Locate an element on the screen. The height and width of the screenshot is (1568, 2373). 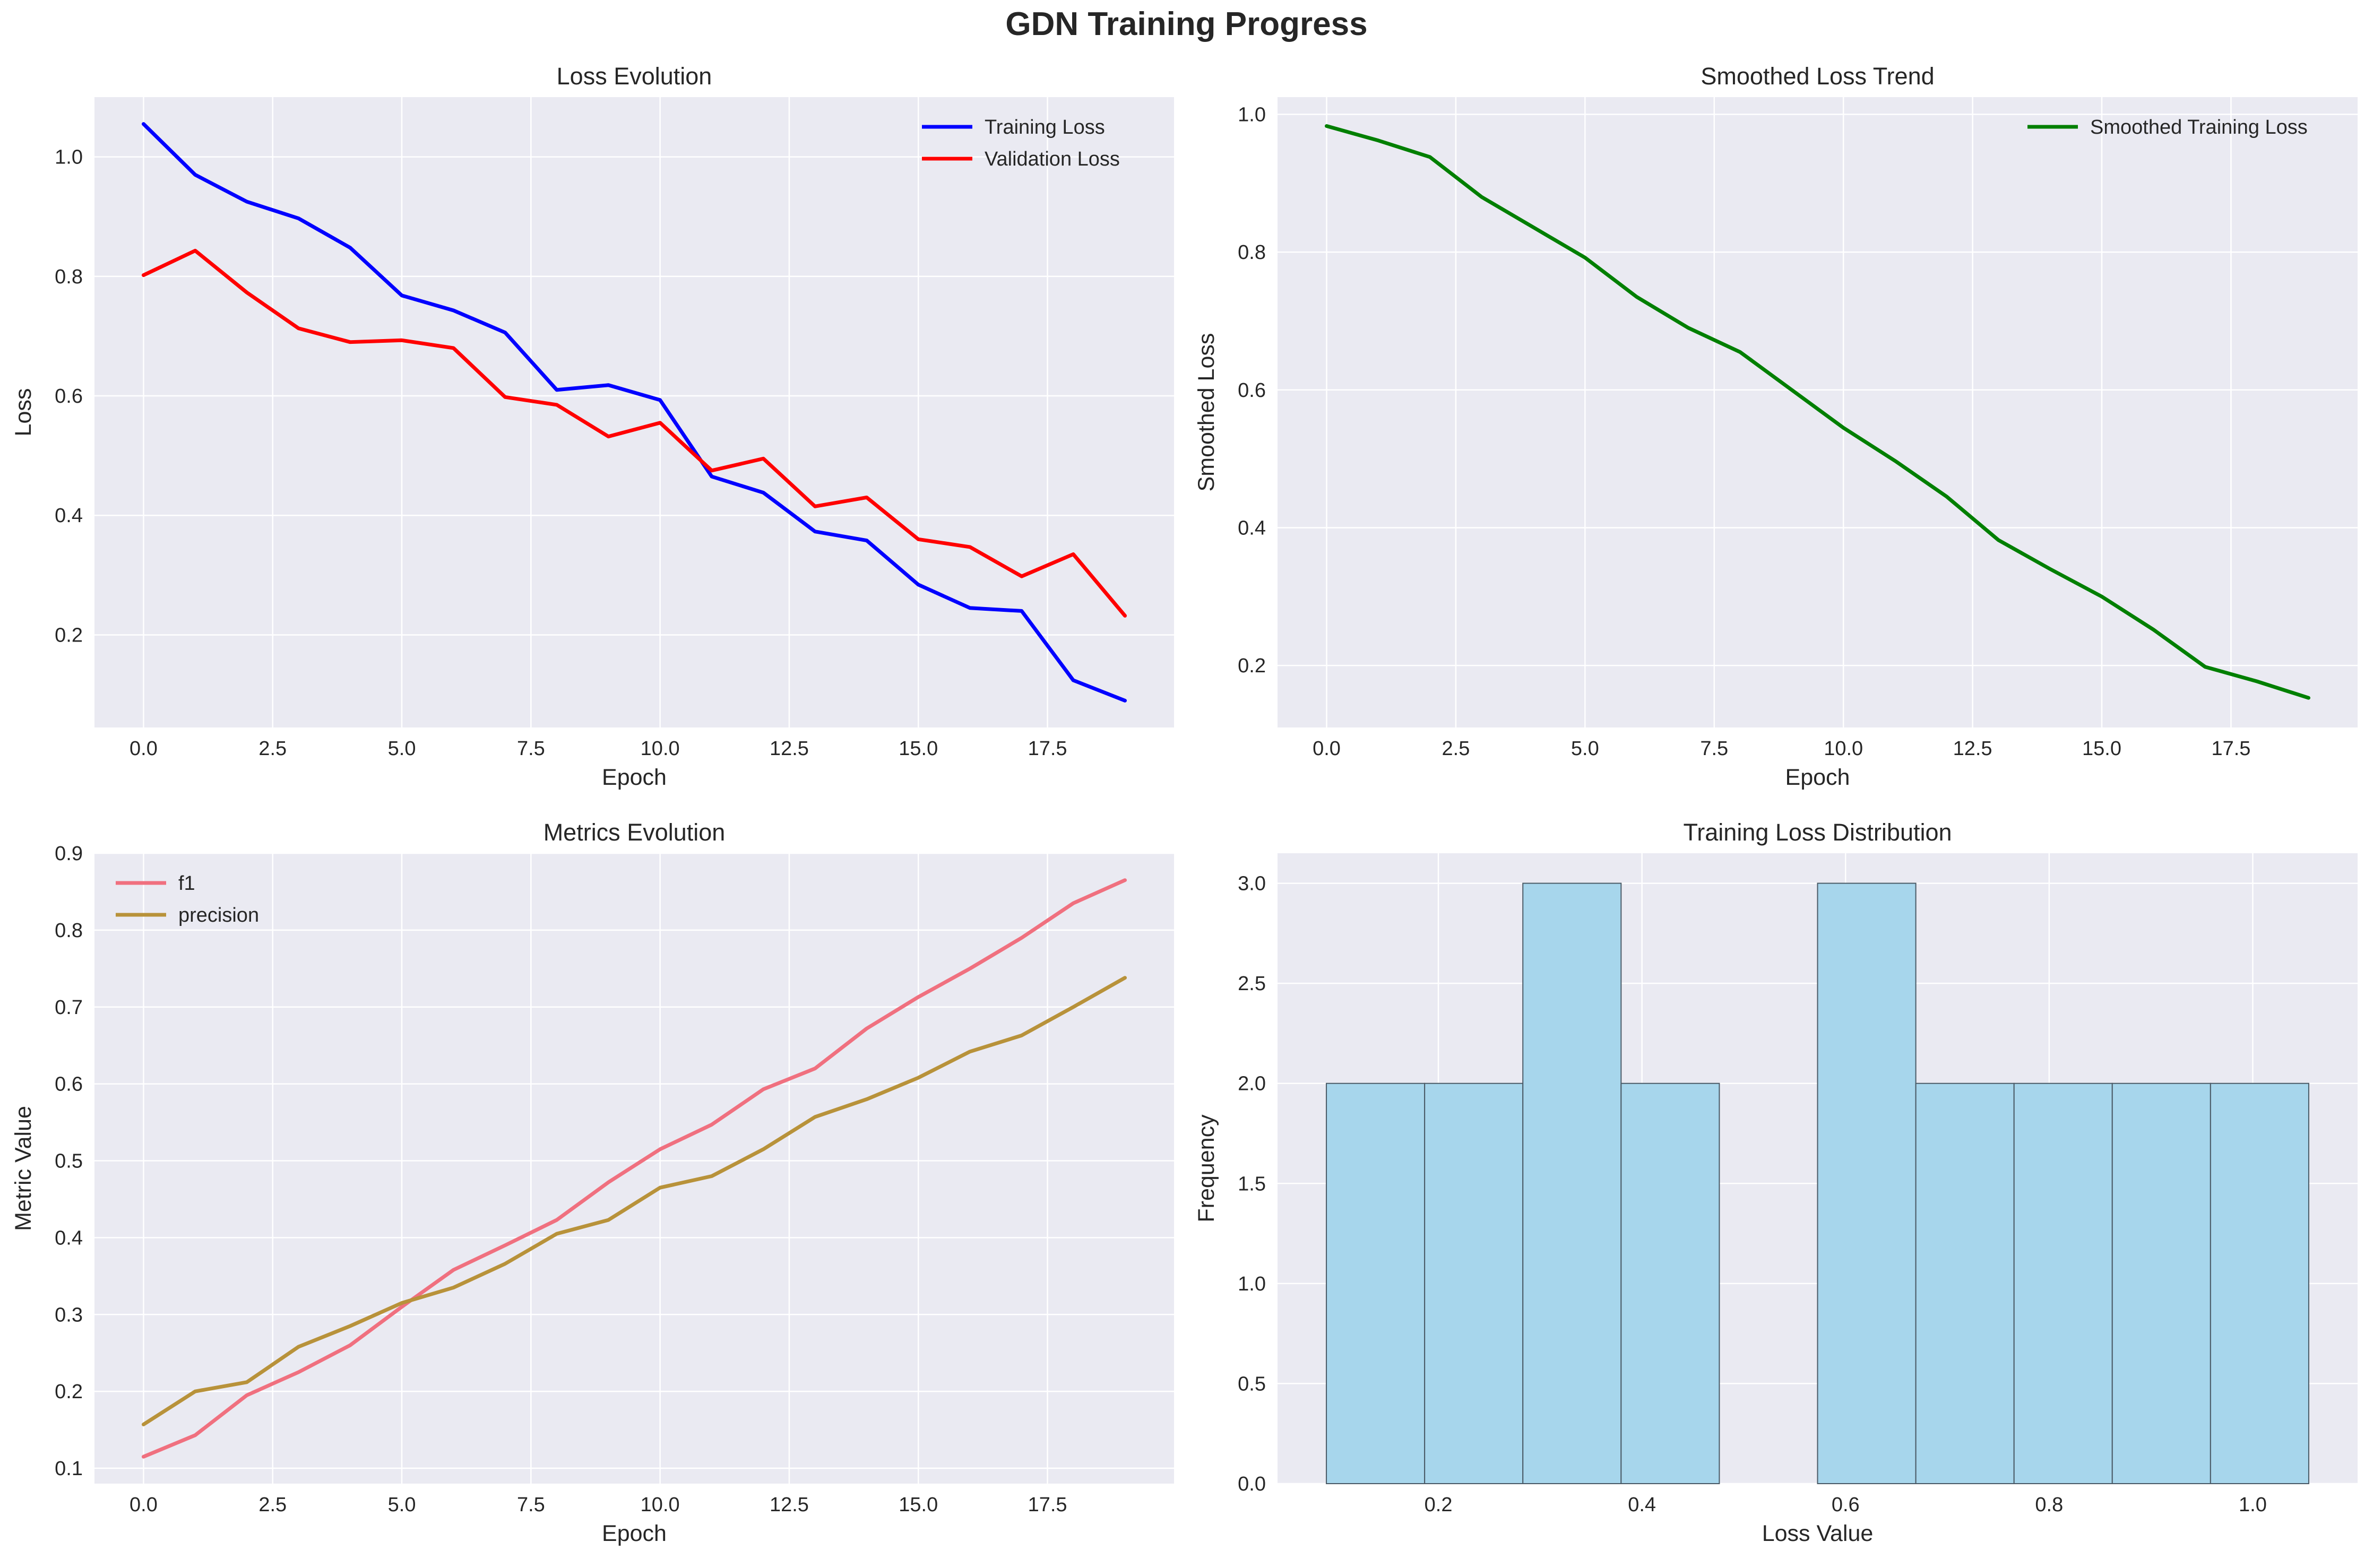
hist-title: Training Loss Distribution is located at coordinates (1817, 832).